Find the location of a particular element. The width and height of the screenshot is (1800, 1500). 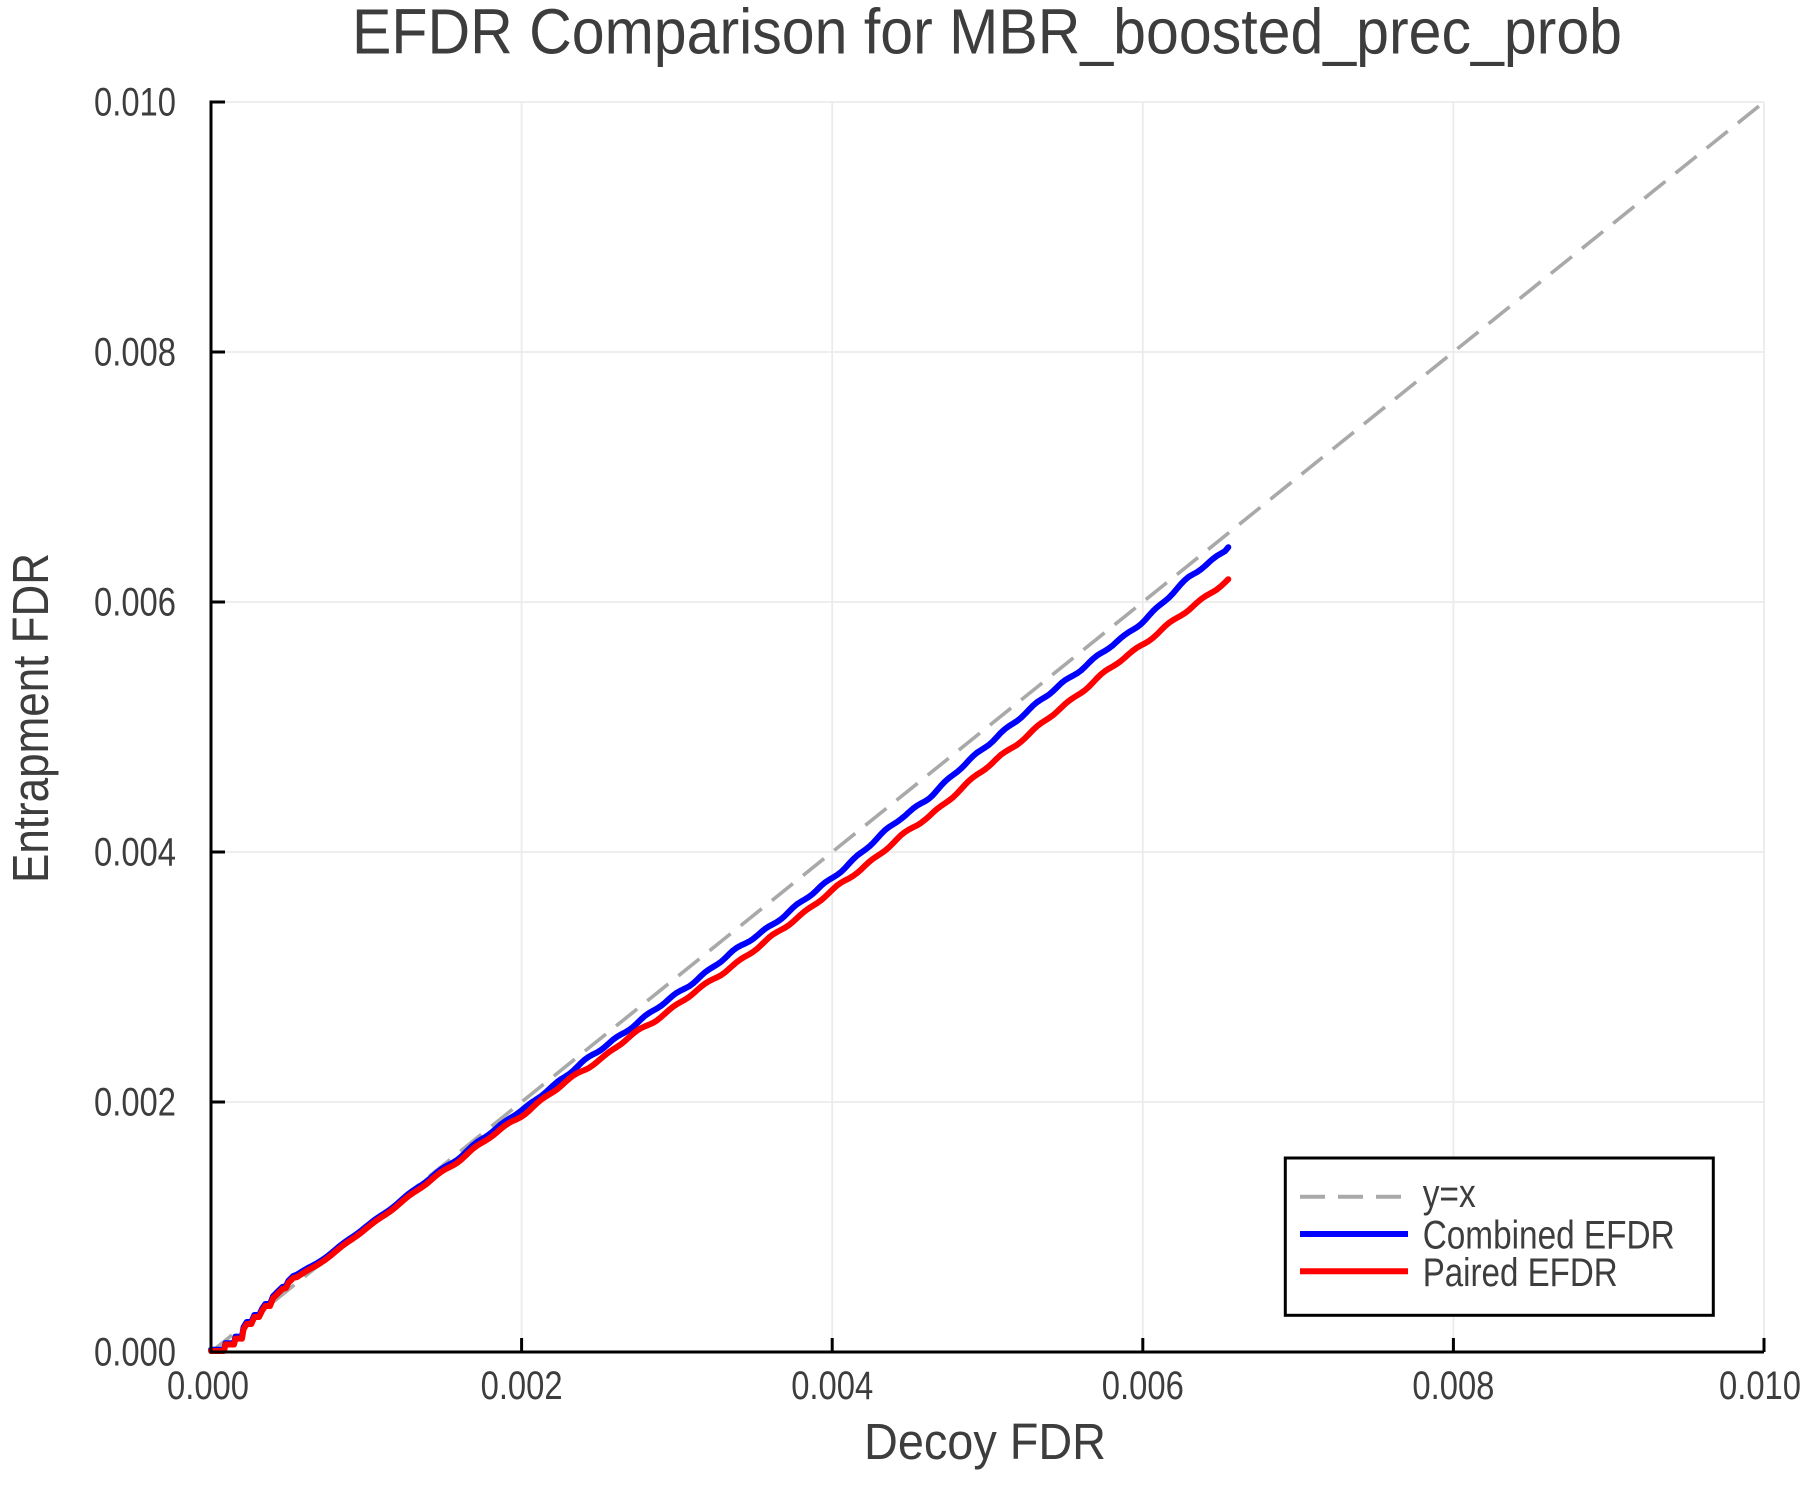

svg-text: Combined EFDR is located at coordinates (1549, 1236).